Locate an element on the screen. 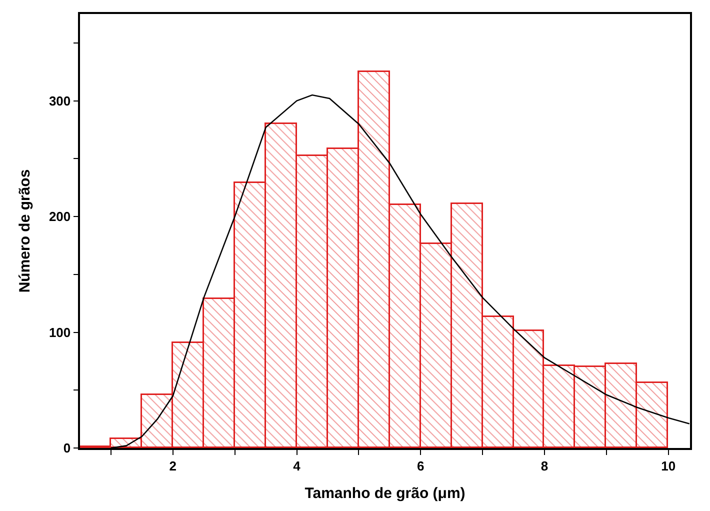 The width and height of the screenshot is (710, 511). x-tick-label: 6 is located at coordinates (420, 466).